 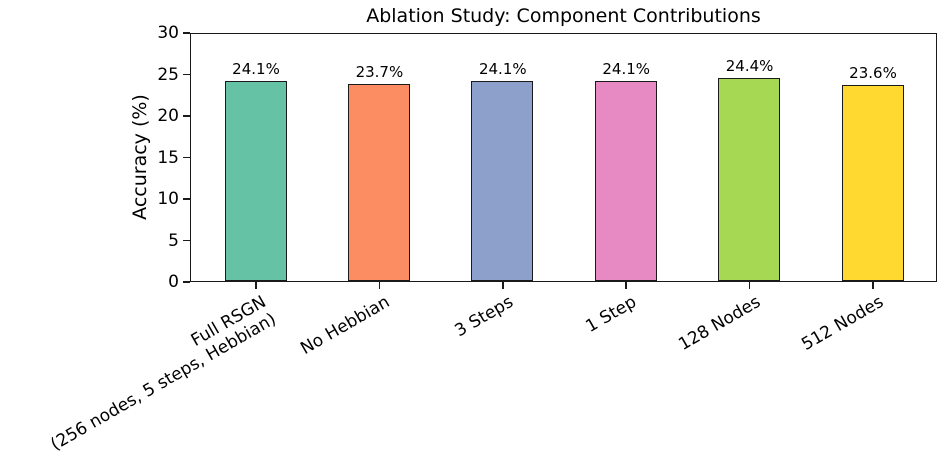 I want to click on chart-title: Ablation Study: Component Contributions, so click(x=563, y=16).